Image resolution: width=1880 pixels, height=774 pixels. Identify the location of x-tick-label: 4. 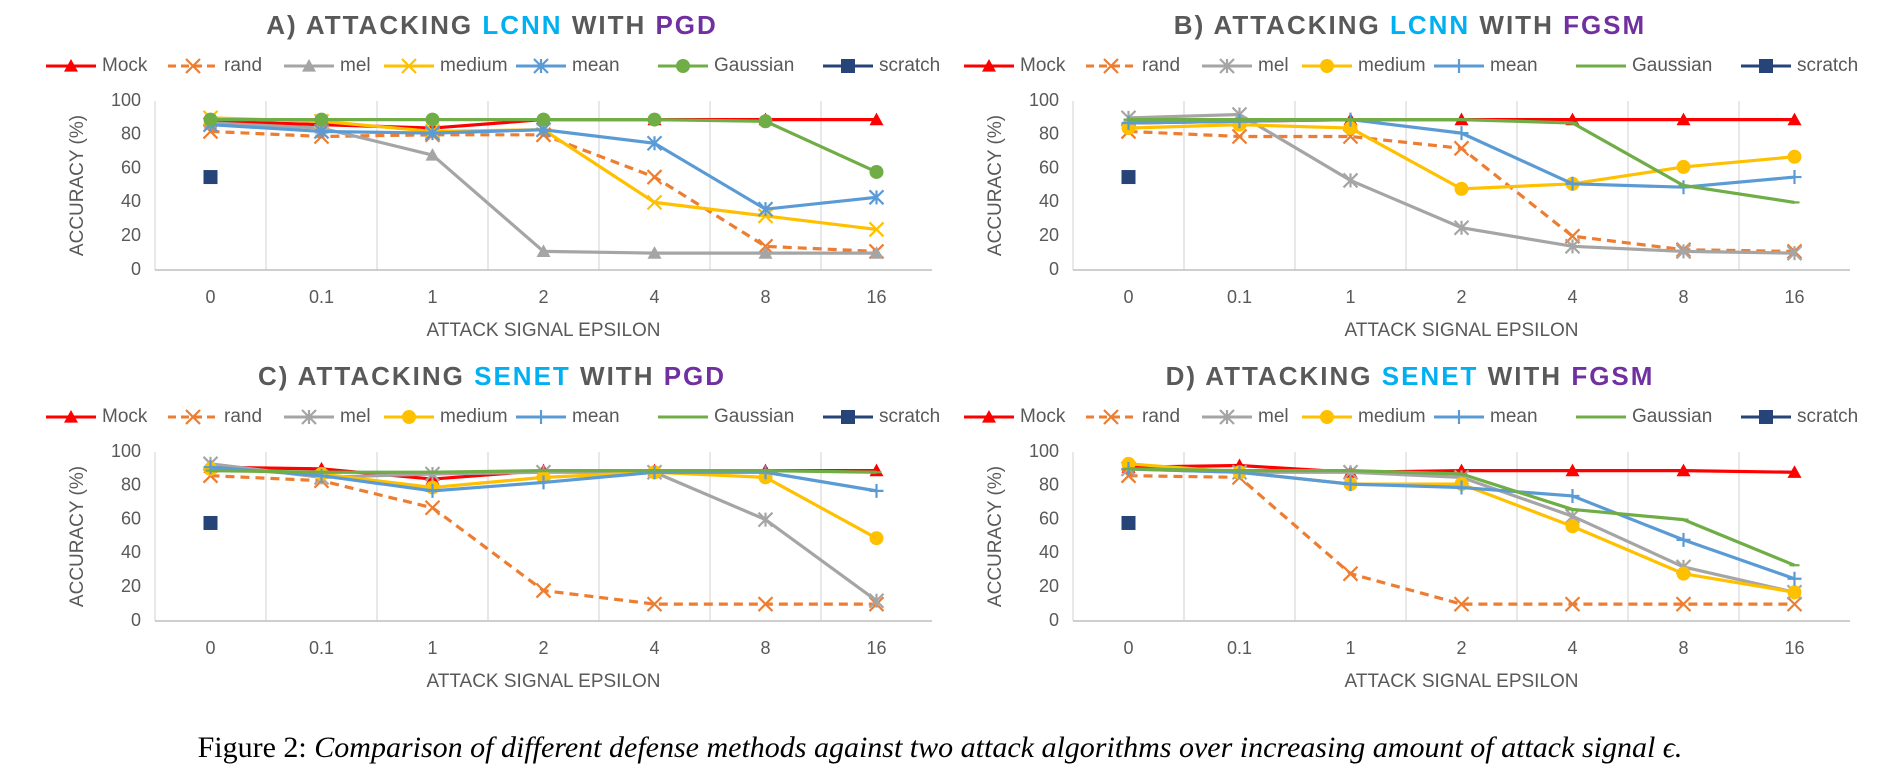
(654, 648).